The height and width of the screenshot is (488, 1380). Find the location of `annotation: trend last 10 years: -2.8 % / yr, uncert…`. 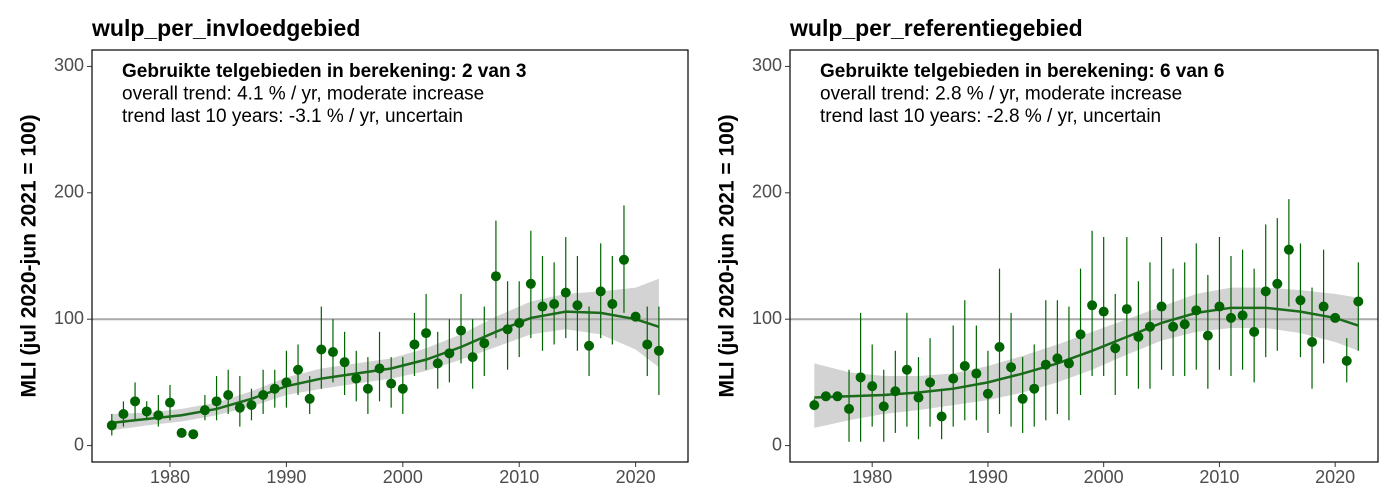

annotation: trend last 10 years: -2.8 % / yr, uncert… is located at coordinates (990, 116).